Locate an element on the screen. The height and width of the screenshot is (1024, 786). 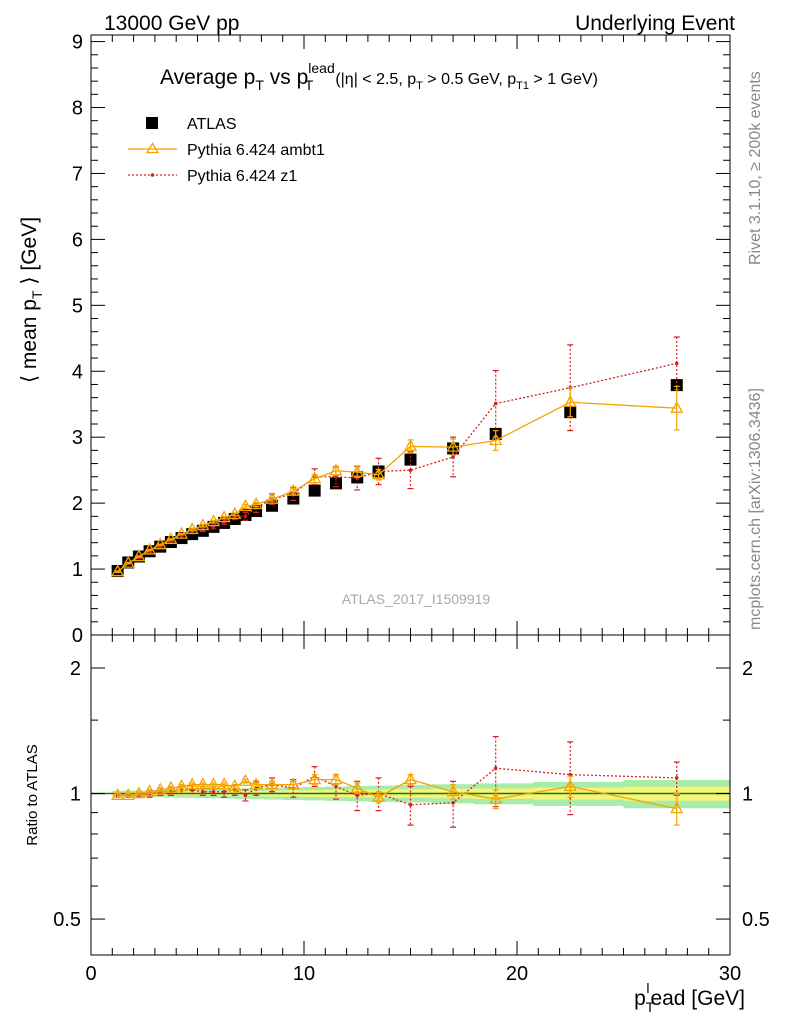
header-right: Underlying Event is located at coordinates (655, 23).